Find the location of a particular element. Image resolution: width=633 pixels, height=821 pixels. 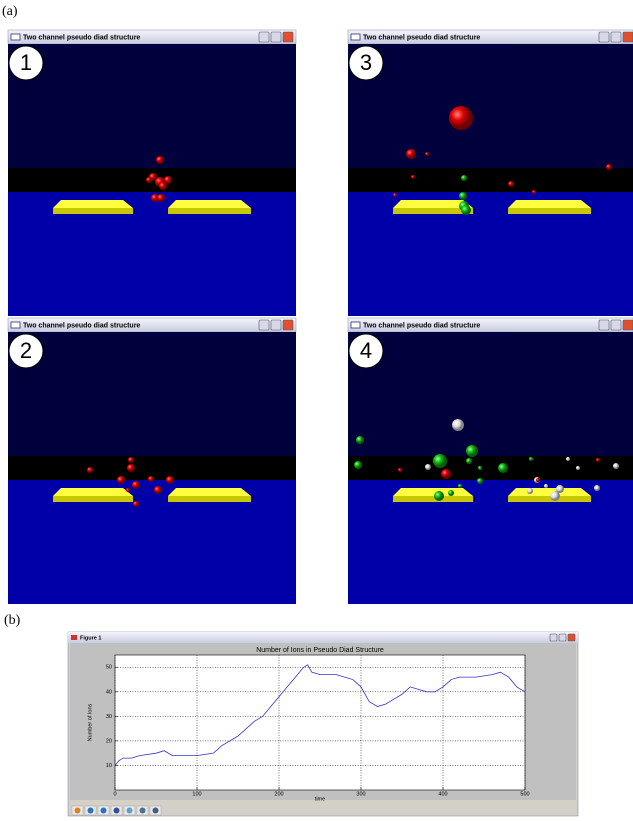

scene-floor is located at coordinates (152, 254).